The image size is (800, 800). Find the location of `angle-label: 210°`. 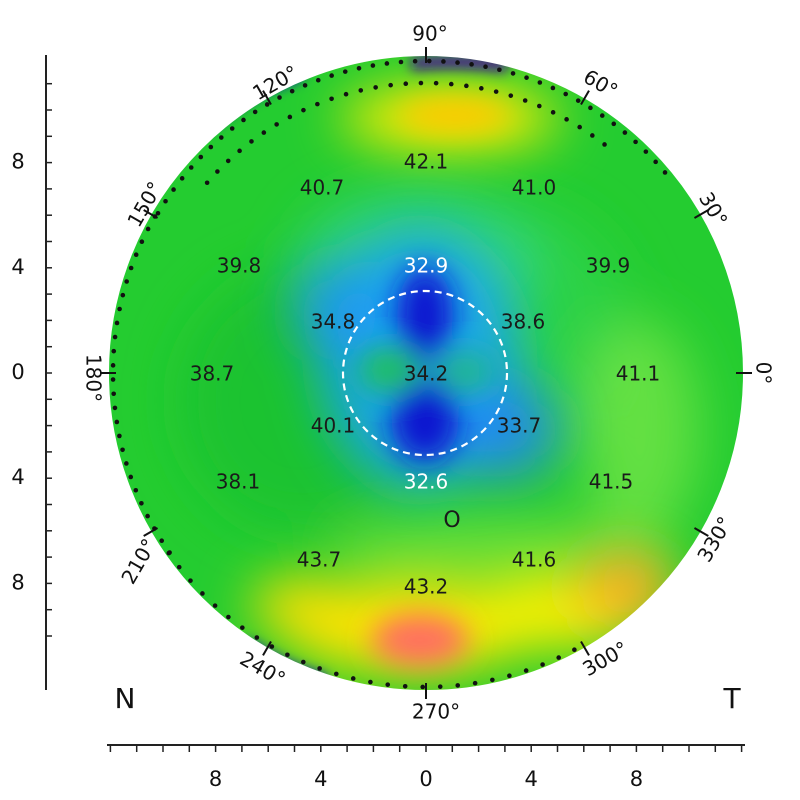

angle-label: 210° is located at coordinates (138, 561).